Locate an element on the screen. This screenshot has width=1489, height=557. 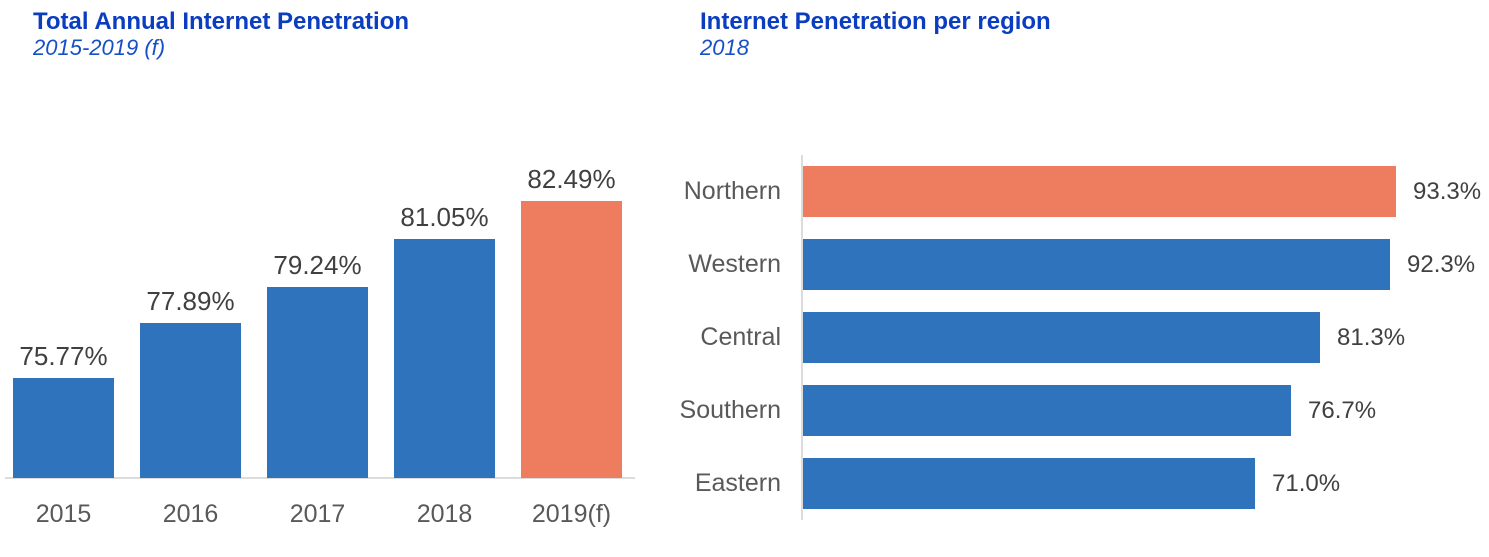
region-category-label: Southern is located at coordinates (730, 410).